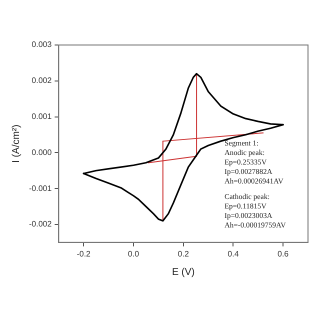 This screenshot has width=320, height=320. I want to click on x-axis-title: E (V), so click(183, 272).